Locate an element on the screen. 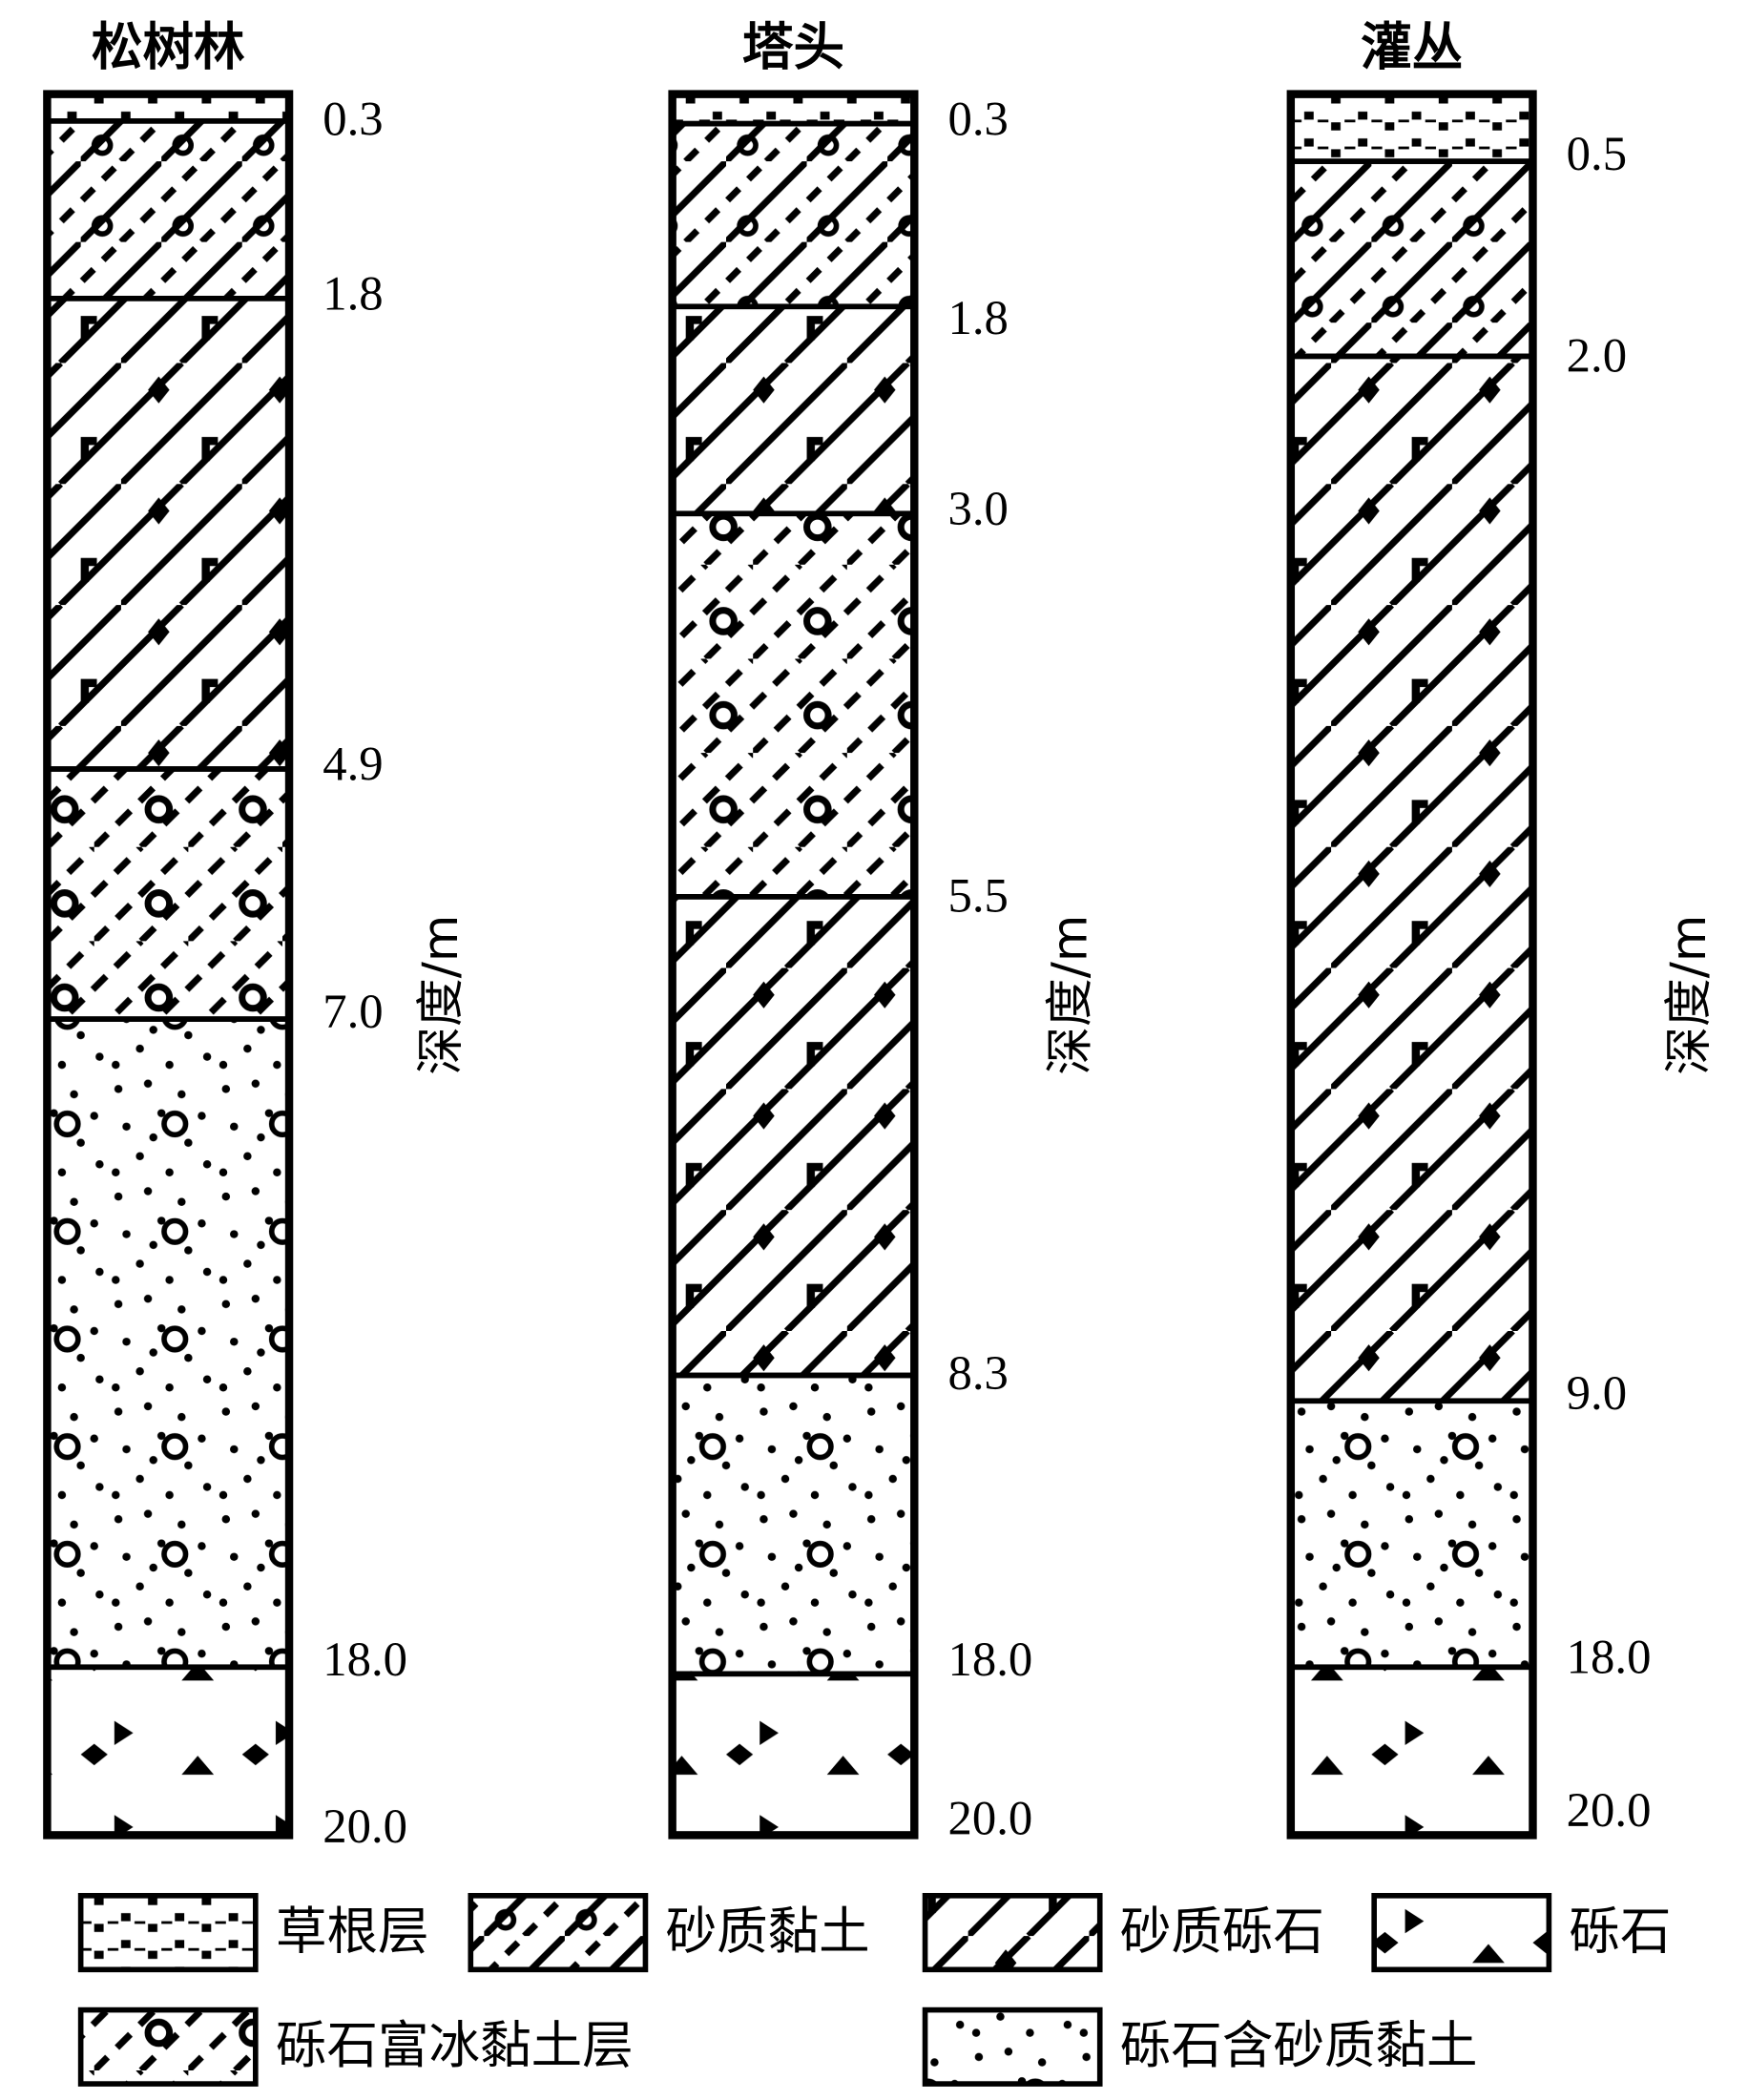 This screenshot has height=2100, width=1748. legend-label: 砂质黏土 is located at coordinates (768, 1931).